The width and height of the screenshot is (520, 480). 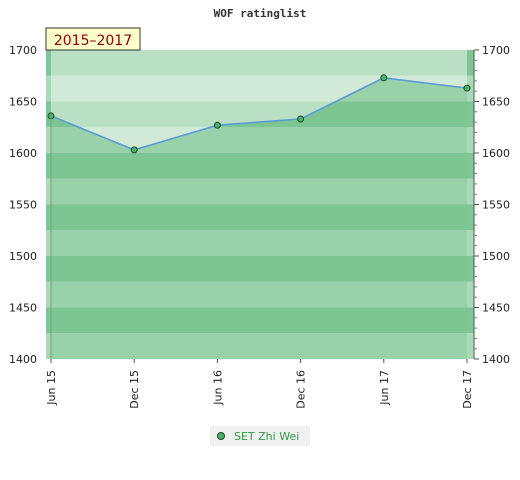 I want to click on y-tick-label-right: 1500, so click(x=496, y=256).